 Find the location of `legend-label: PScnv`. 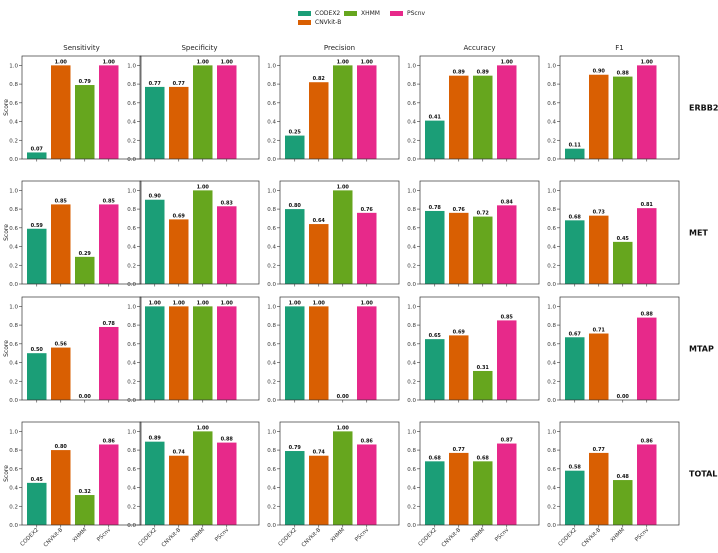

legend-label: PScnv is located at coordinates (416, 13).